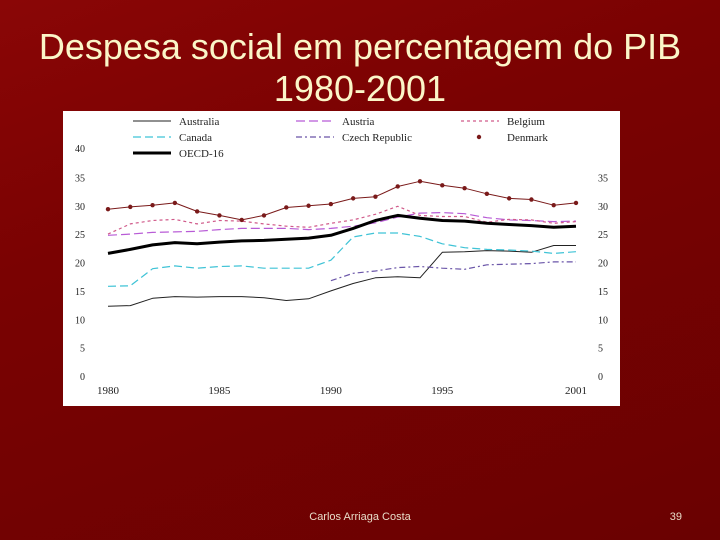 The image size is (720, 540). I want to click on page-number: 39, so click(675, 517).